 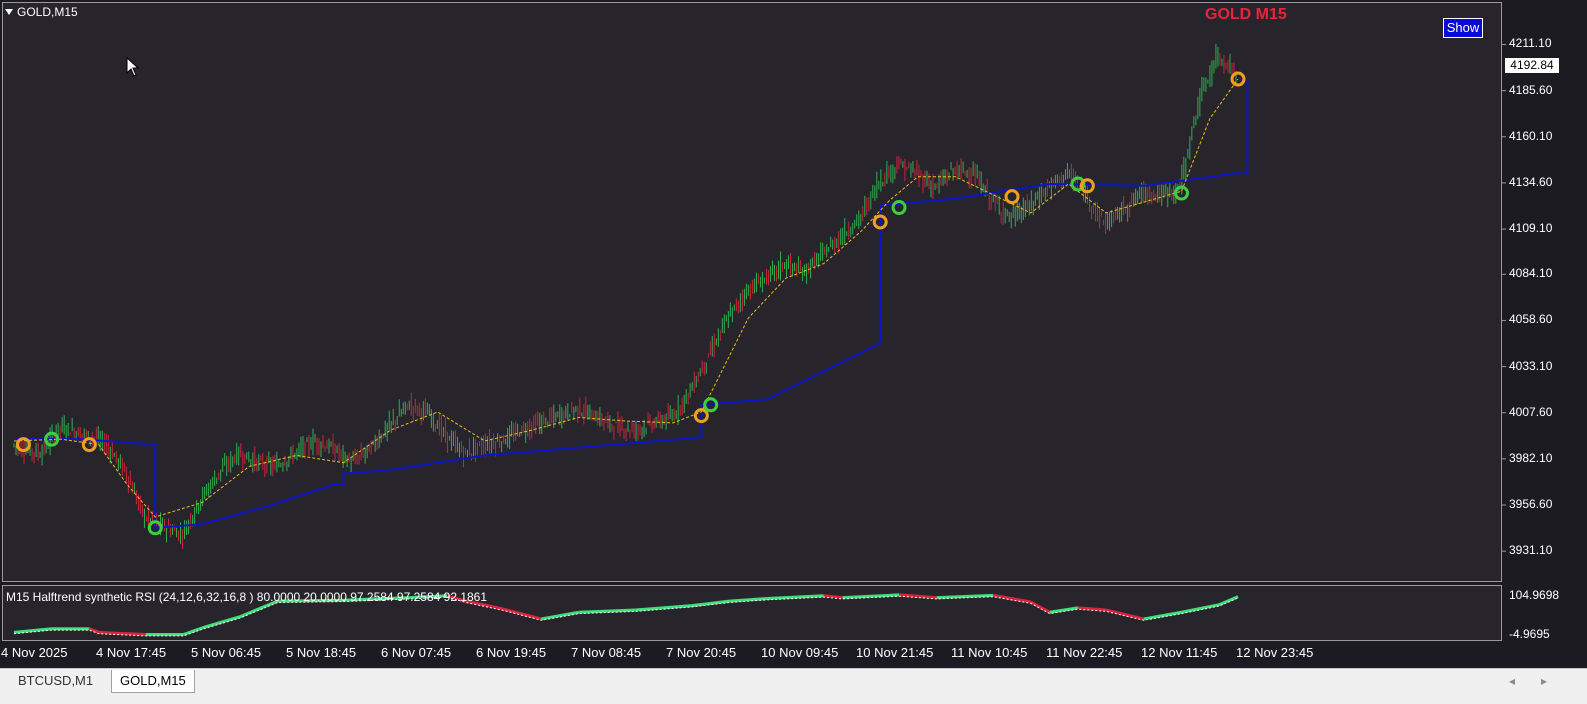 What do you see at coordinates (1531, 504) in the screenshot?
I see `y-tick-label: 3956.60` at bounding box center [1531, 504].